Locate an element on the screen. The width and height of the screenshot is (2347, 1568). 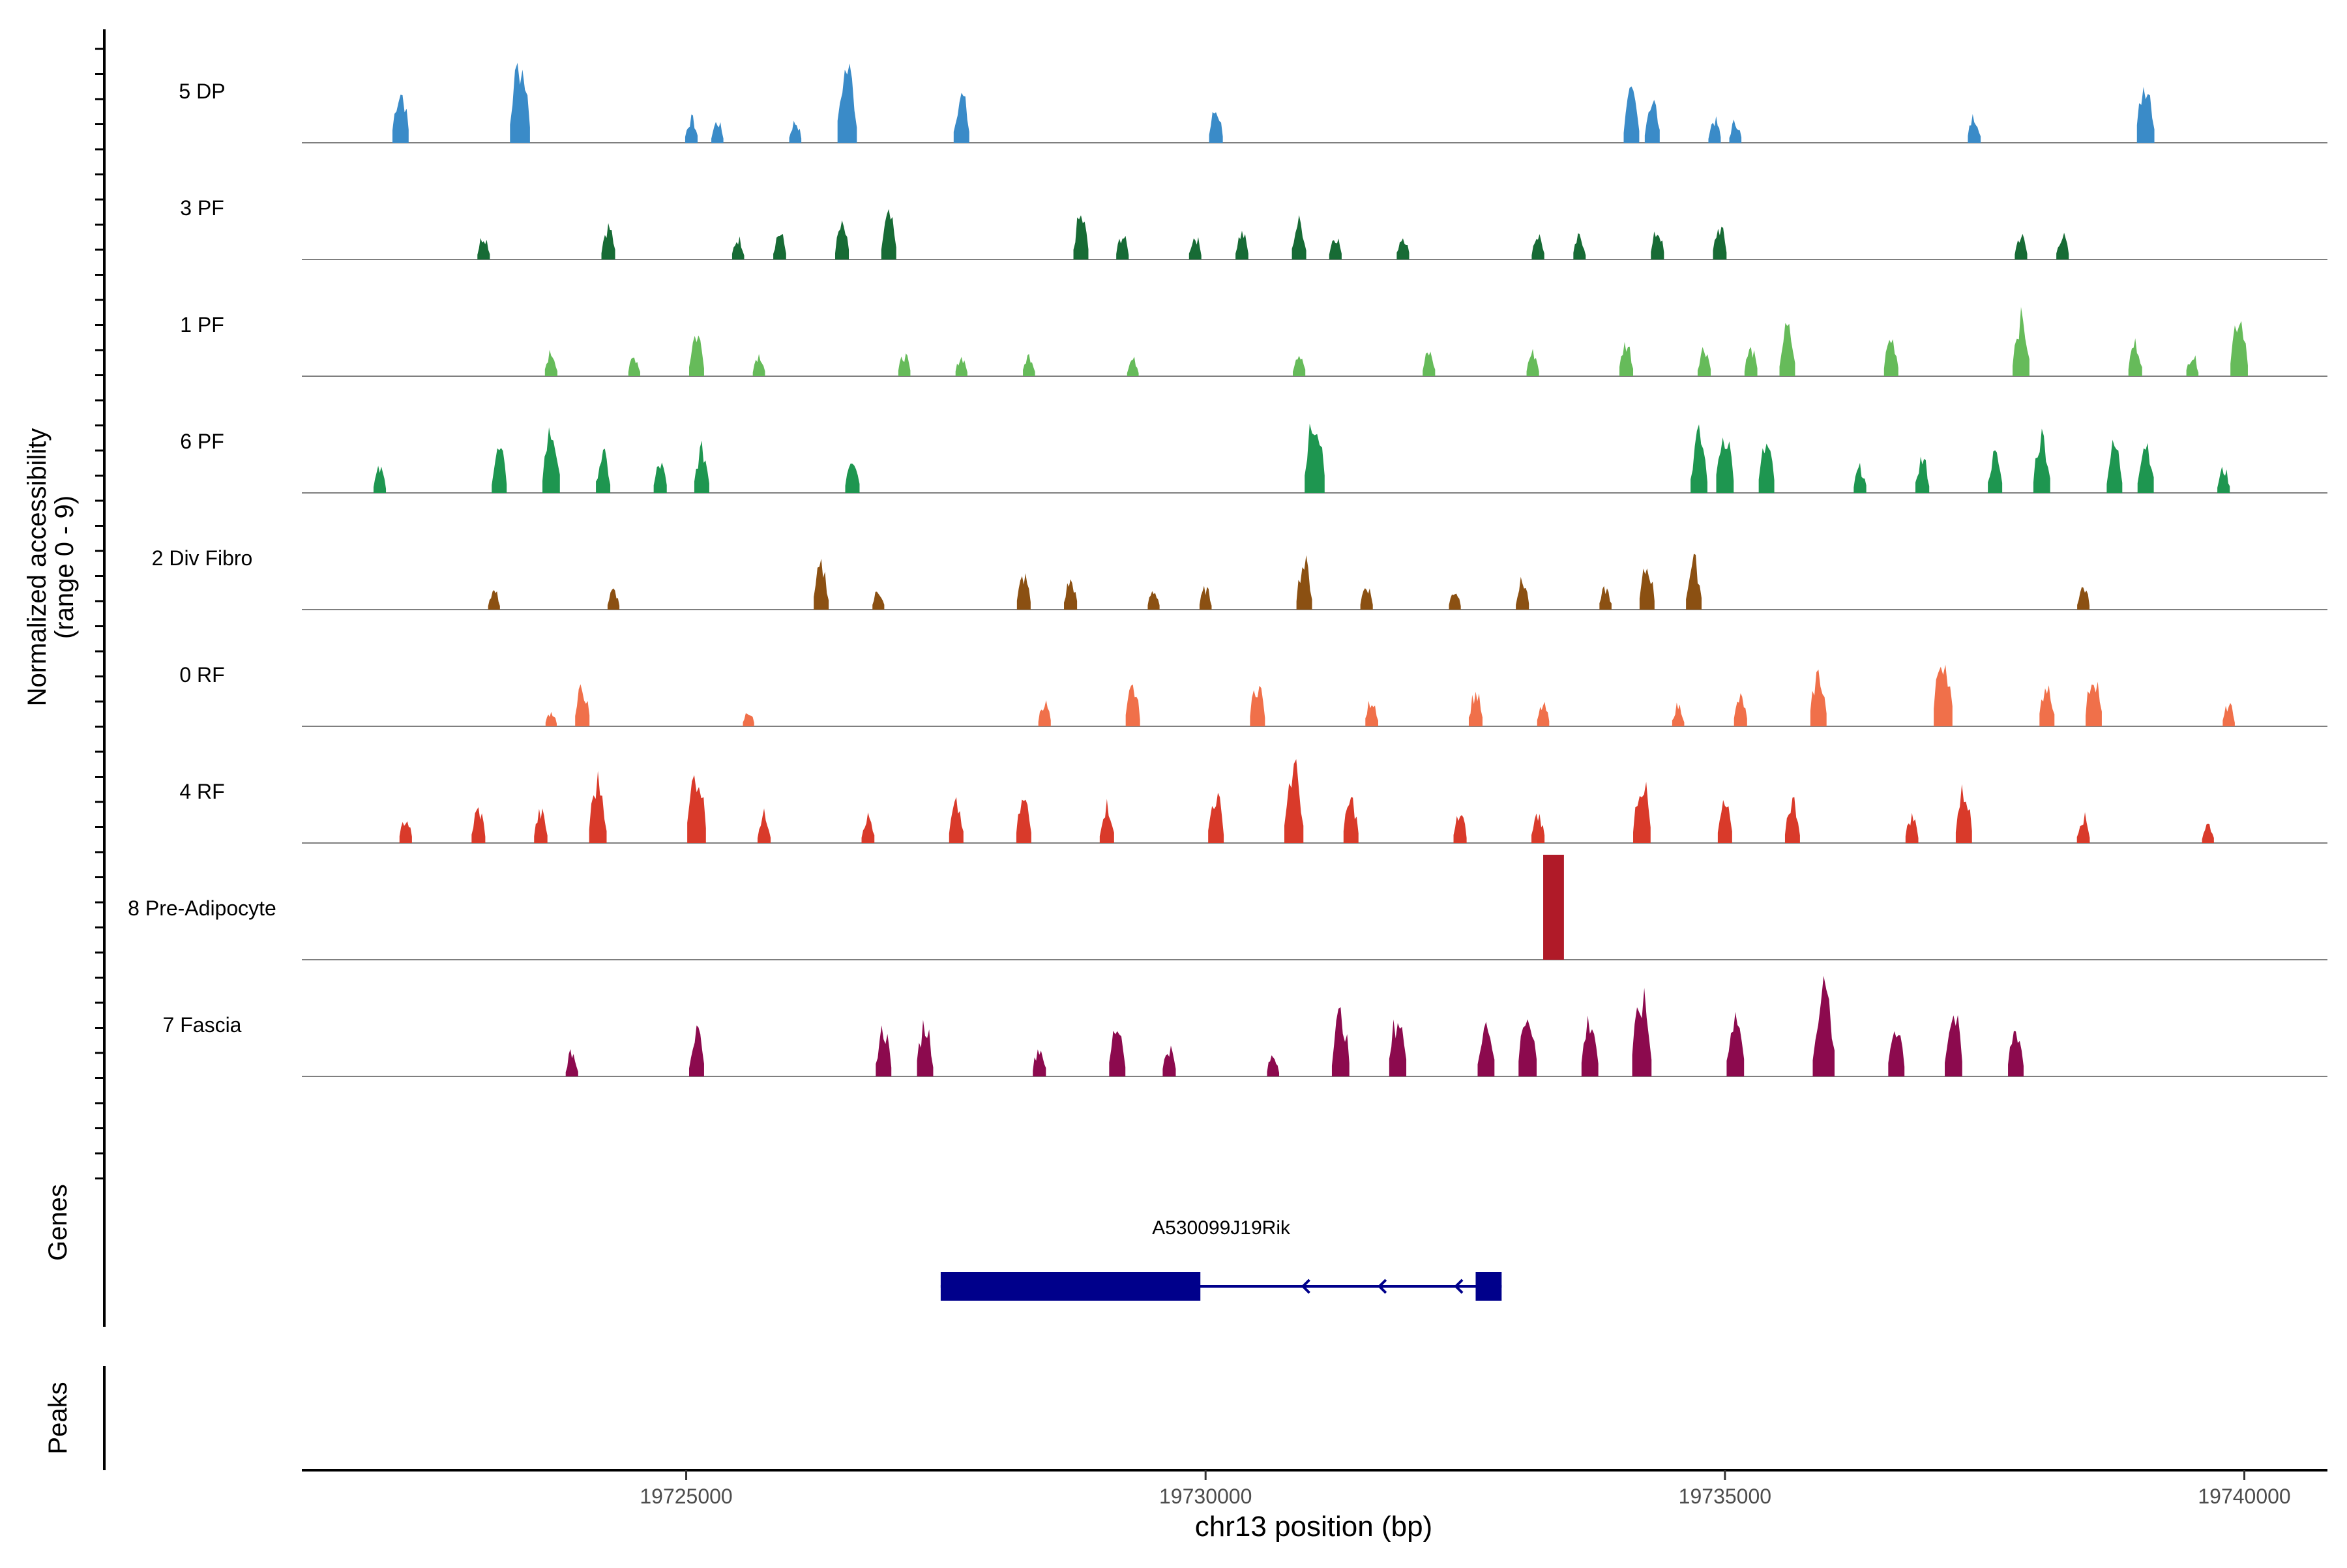
track-label: 2 Div Fibro is located at coordinates (202, 558).